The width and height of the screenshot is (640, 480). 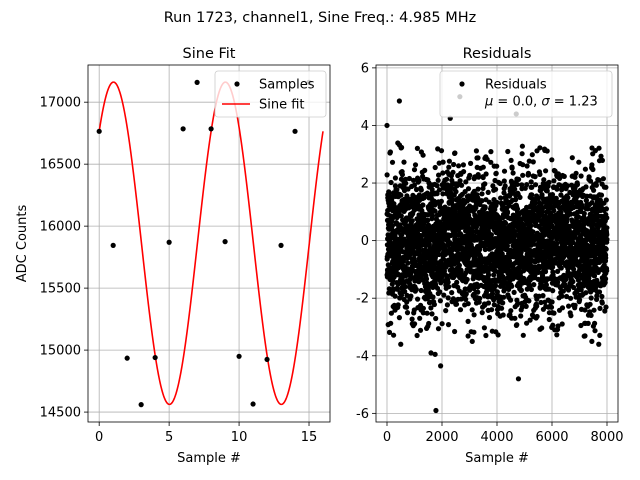 I want to click on y-tick-label: -2, so click(x=362, y=299).